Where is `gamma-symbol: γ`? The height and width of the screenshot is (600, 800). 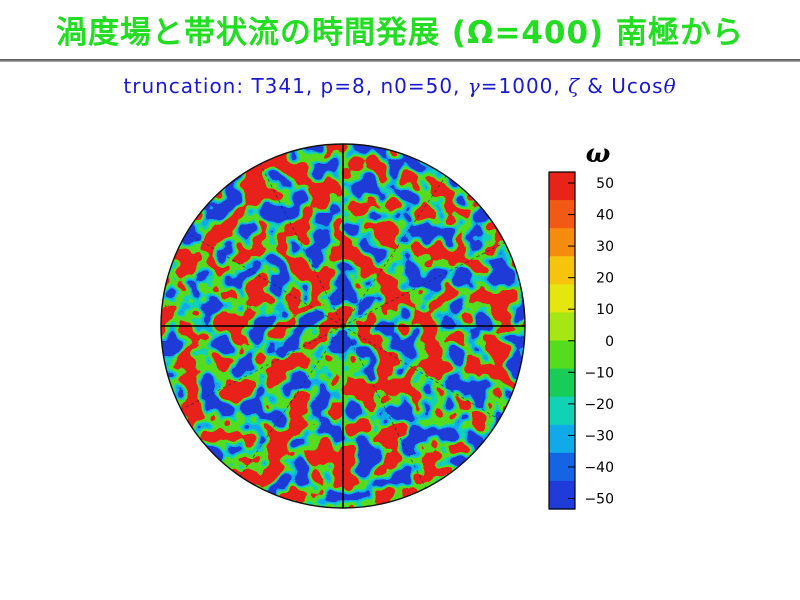 gamma-symbol: γ is located at coordinates (474, 86).